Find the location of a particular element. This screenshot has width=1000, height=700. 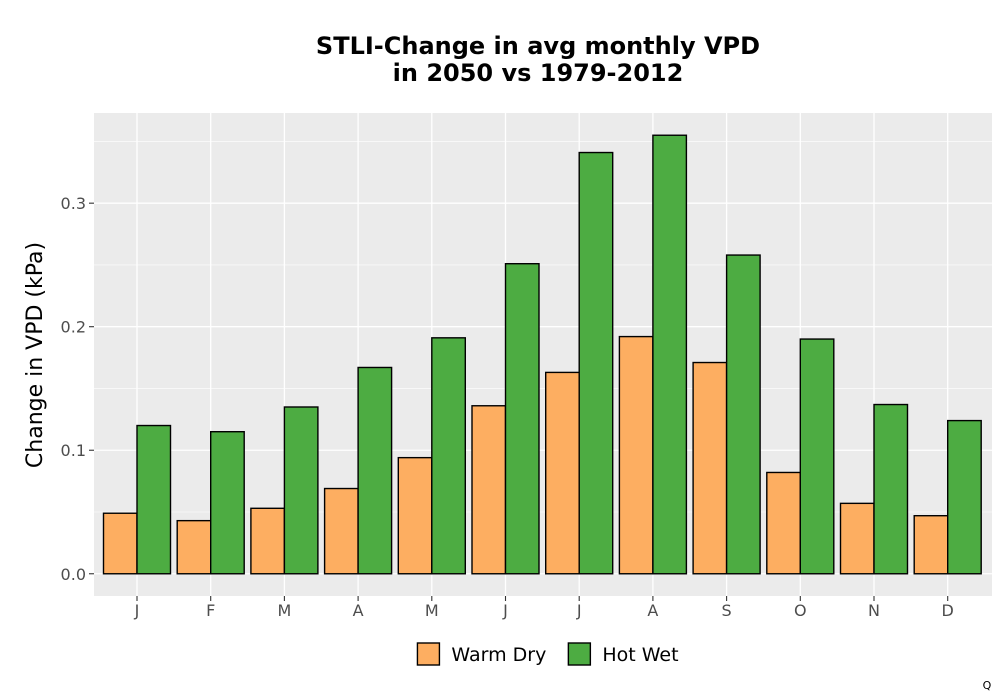

y-tick-label: 0.1 is located at coordinates (73, 450).